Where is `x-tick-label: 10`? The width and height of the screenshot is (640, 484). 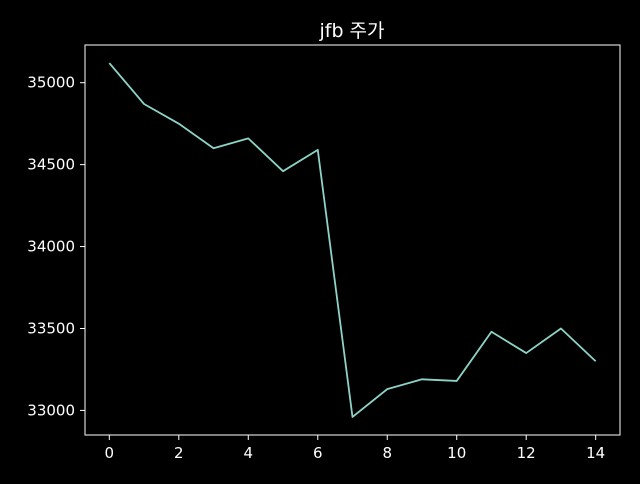 x-tick-label: 10 is located at coordinates (456, 453).